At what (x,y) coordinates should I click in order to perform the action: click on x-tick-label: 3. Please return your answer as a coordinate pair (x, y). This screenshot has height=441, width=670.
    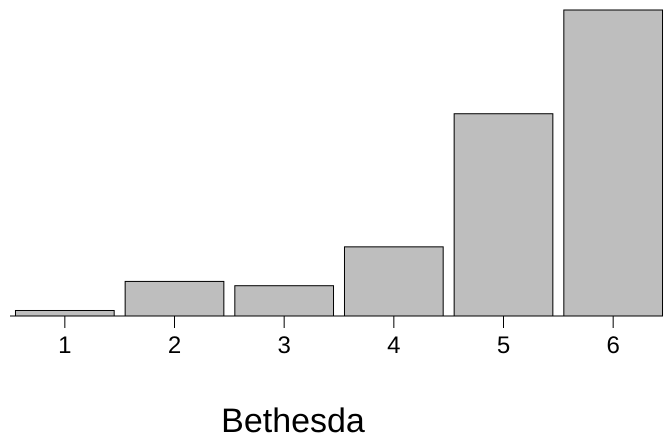
    Looking at the image, I should click on (284, 346).